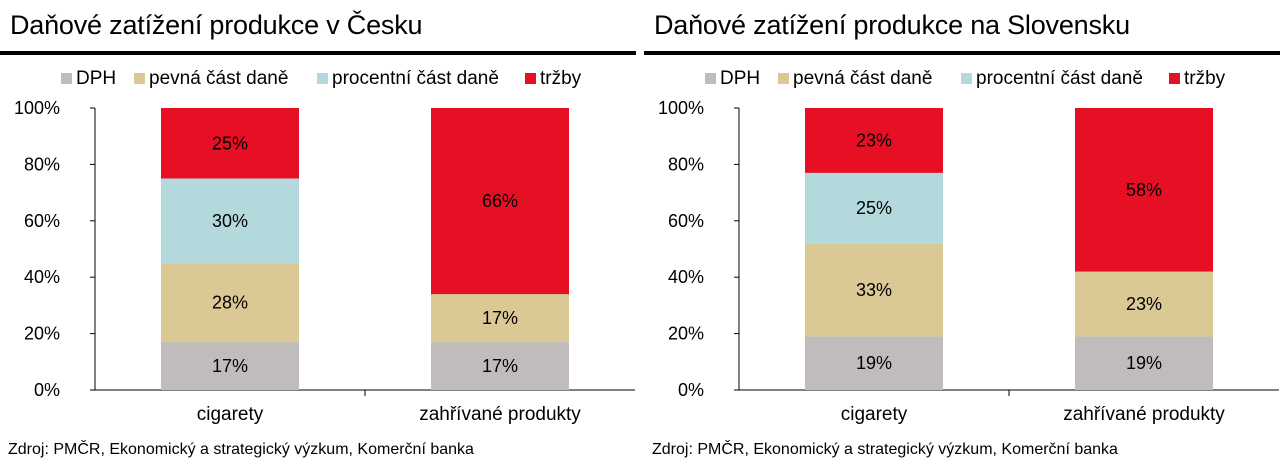 The image size is (1280, 472). I want to click on data-label: 66%, so click(500, 201).